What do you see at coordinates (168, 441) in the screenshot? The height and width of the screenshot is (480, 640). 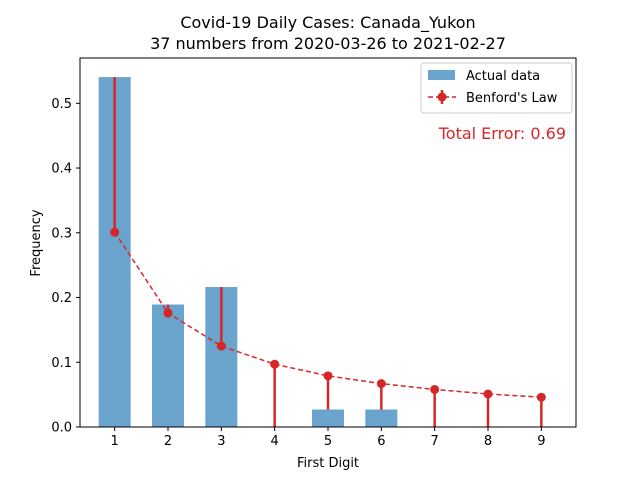 I see `x-tick-label-2: 2` at bounding box center [168, 441].